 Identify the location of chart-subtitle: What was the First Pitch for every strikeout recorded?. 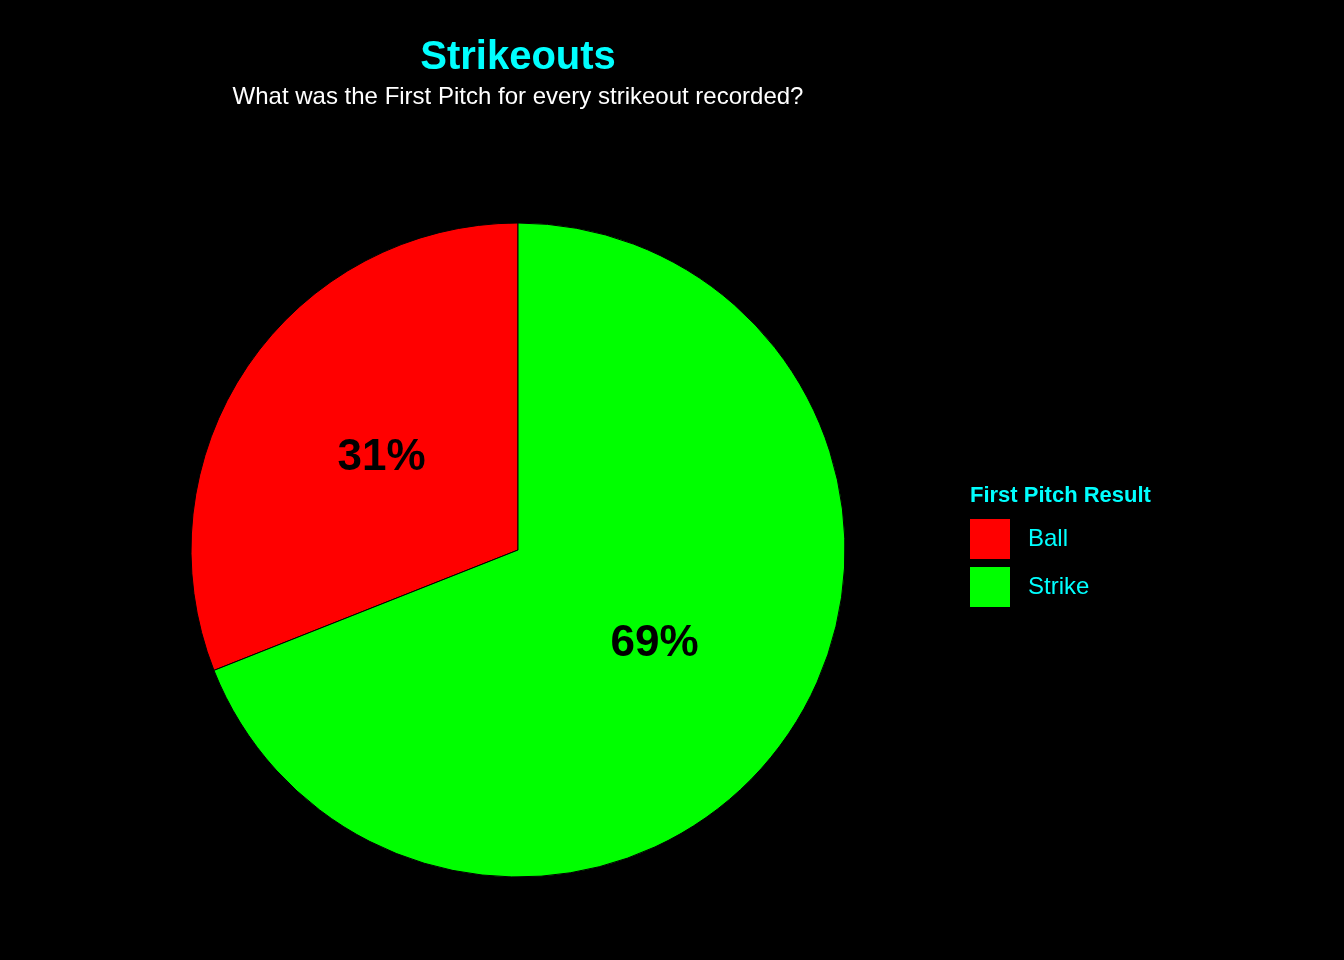
(518, 95).